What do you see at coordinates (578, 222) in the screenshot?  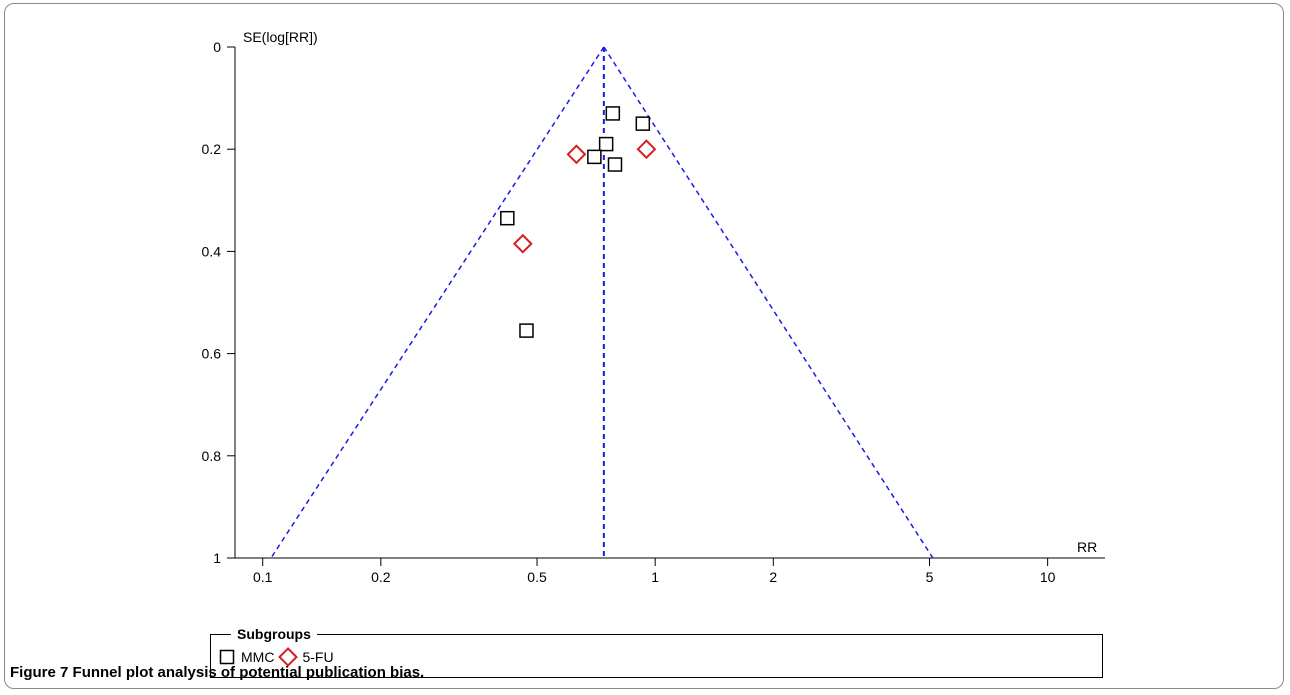 I see `data-points` at bounding box center [578, 222].